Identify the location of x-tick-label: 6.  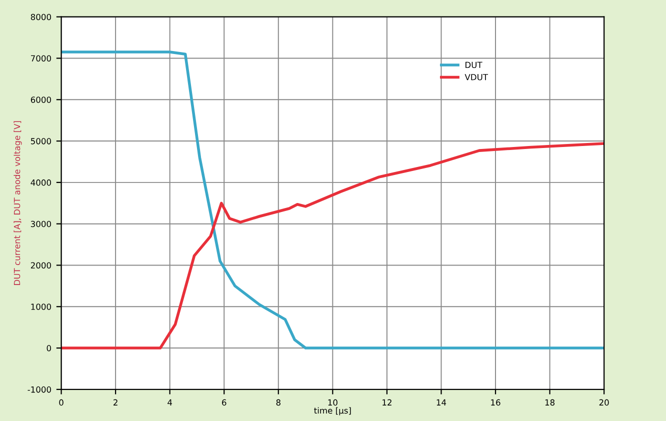
(224, 402).